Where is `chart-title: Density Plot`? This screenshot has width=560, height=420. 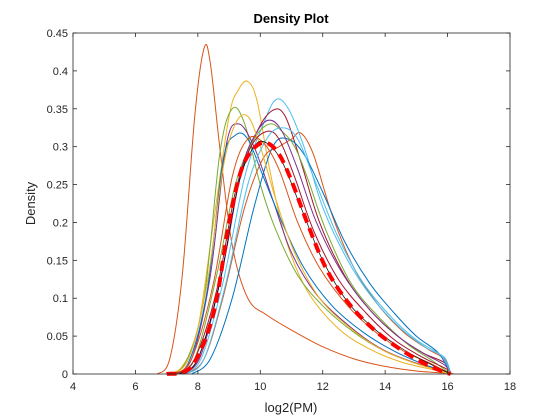 chart-title: Density Plot is located at coordinates (291, 18).